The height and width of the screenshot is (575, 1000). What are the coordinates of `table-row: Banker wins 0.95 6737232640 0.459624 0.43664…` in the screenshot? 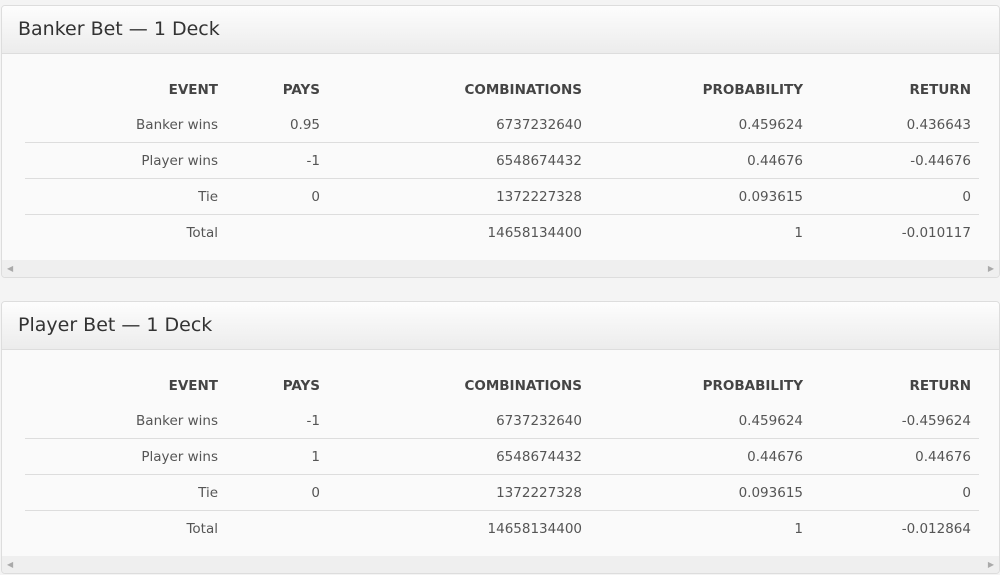 It's located at (502, 125).